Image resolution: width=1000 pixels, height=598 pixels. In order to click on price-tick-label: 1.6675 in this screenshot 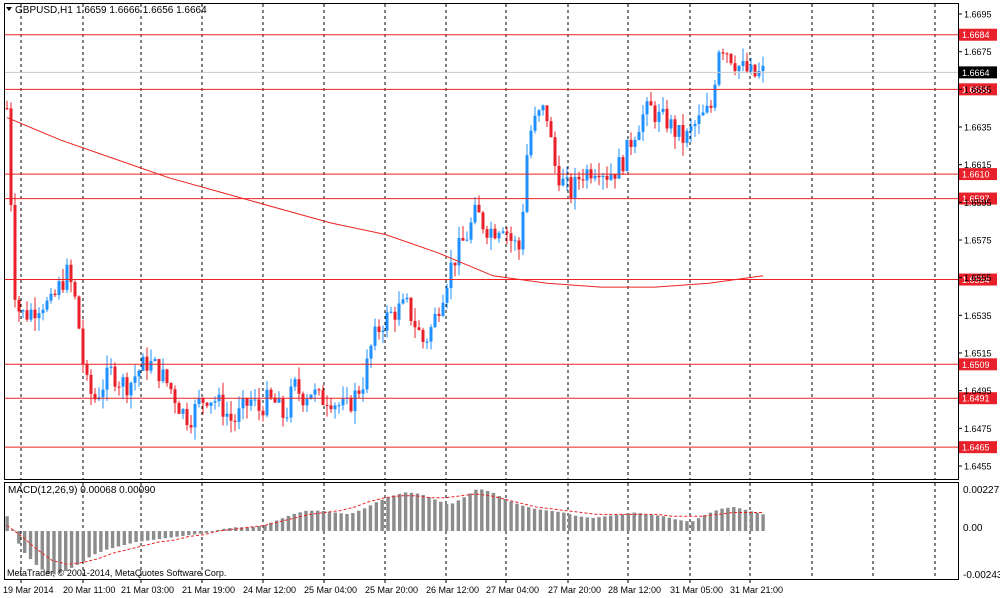, I will do `click(978, 52)`.